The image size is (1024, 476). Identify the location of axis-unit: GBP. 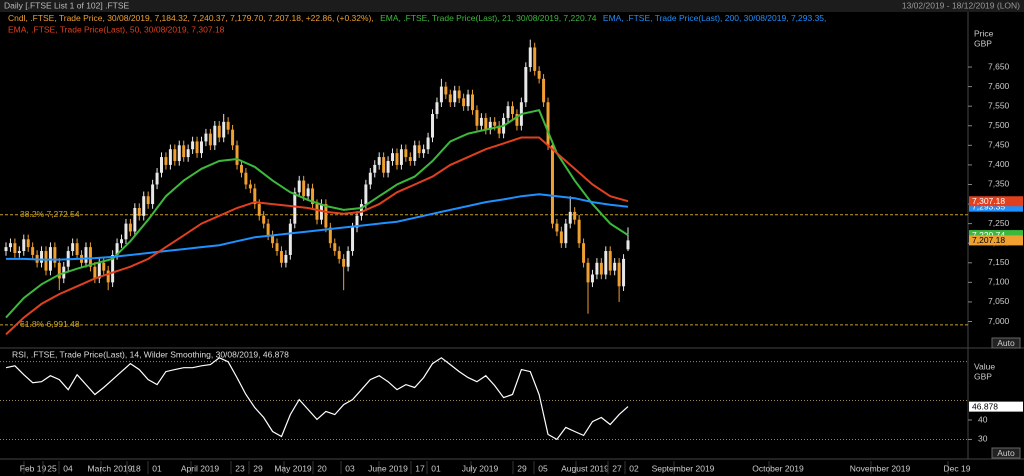
(983, 376).